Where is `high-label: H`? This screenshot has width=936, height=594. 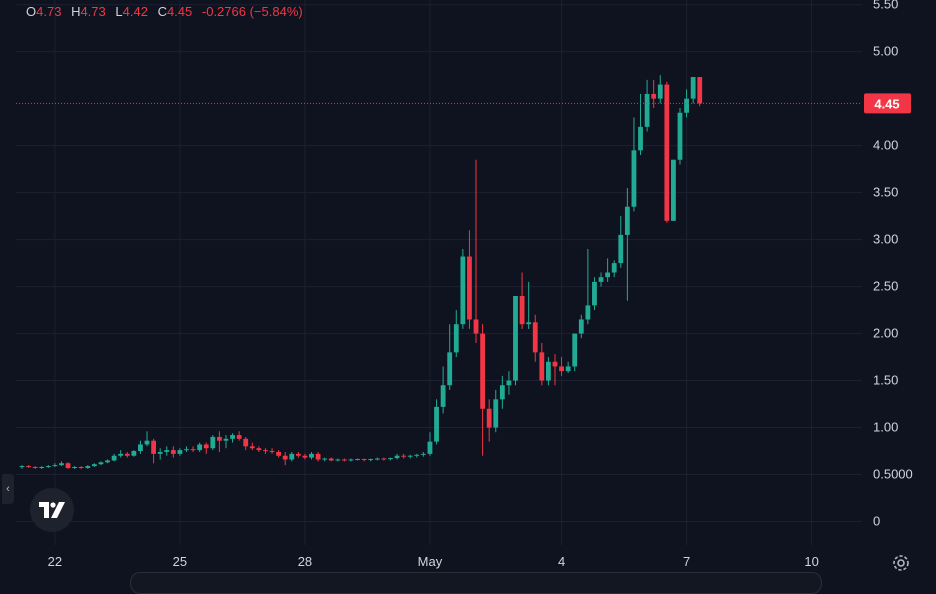 high-label: H is located at coordinates (76, 11).